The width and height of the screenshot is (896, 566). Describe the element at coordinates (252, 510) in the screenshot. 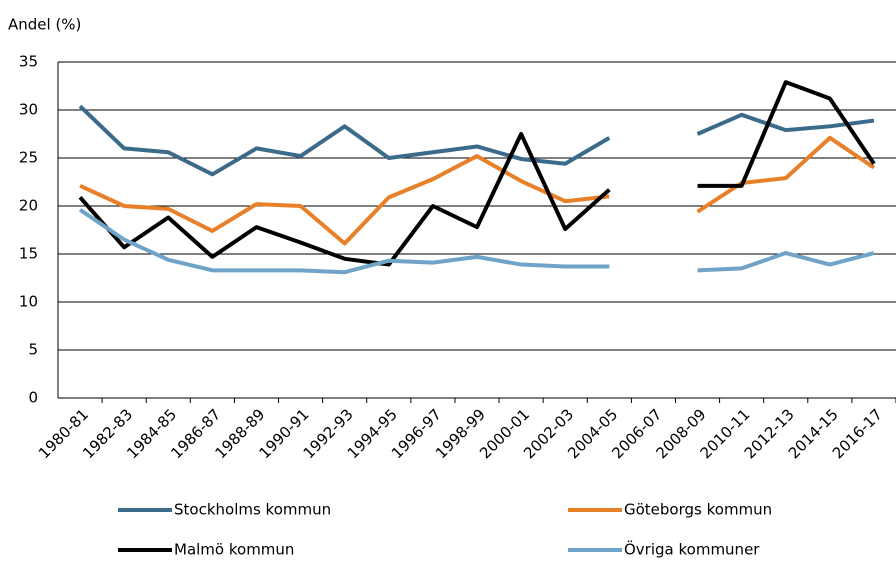

I see `legend-label: Stockholms kommun` at that location.